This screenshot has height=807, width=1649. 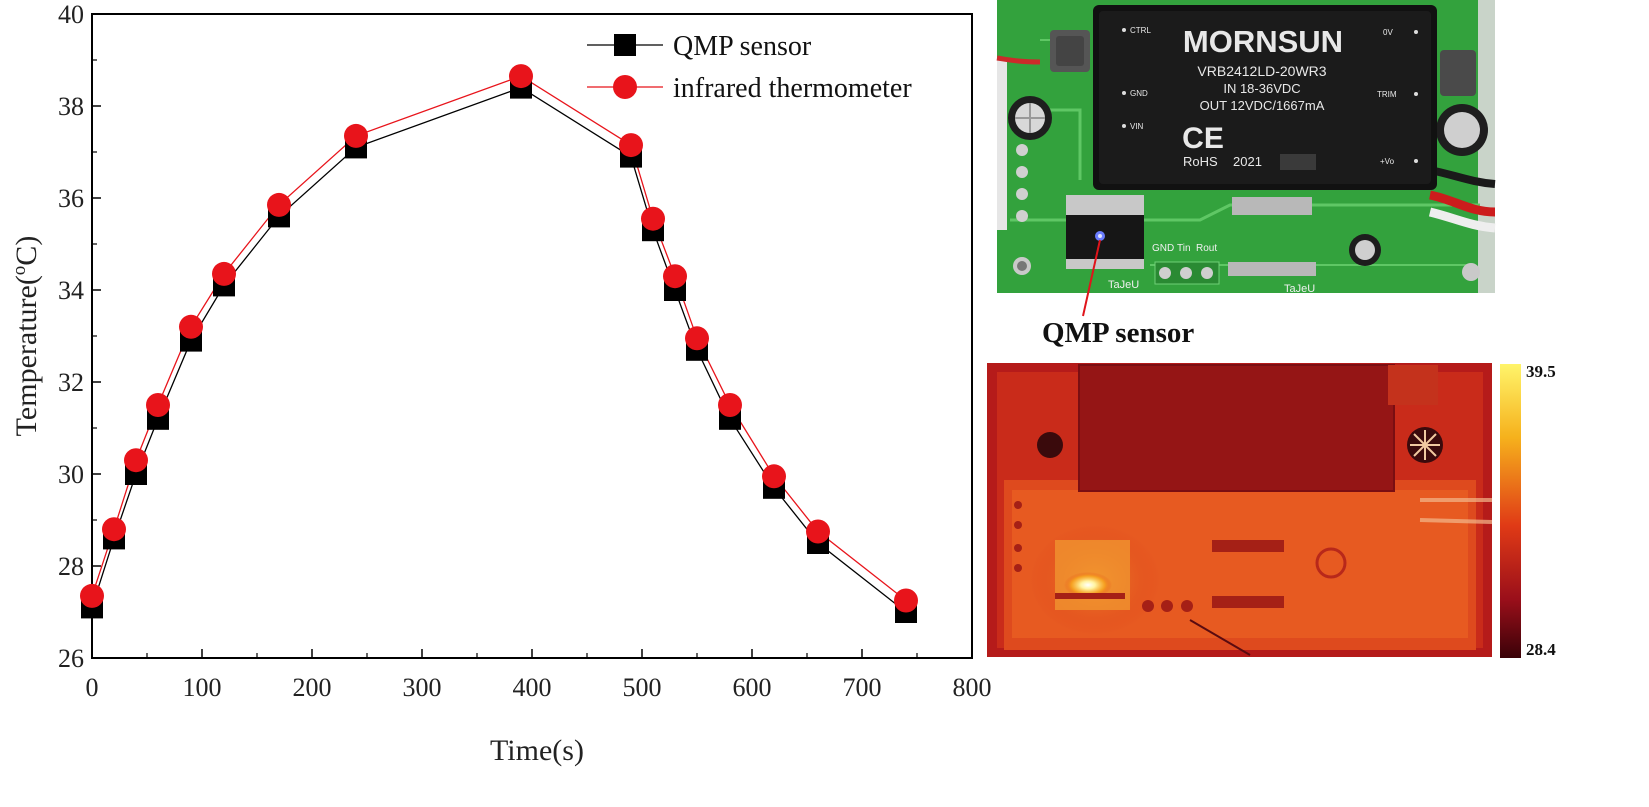 I want to click on legend-circle-marker, so click(x=625, y=87).